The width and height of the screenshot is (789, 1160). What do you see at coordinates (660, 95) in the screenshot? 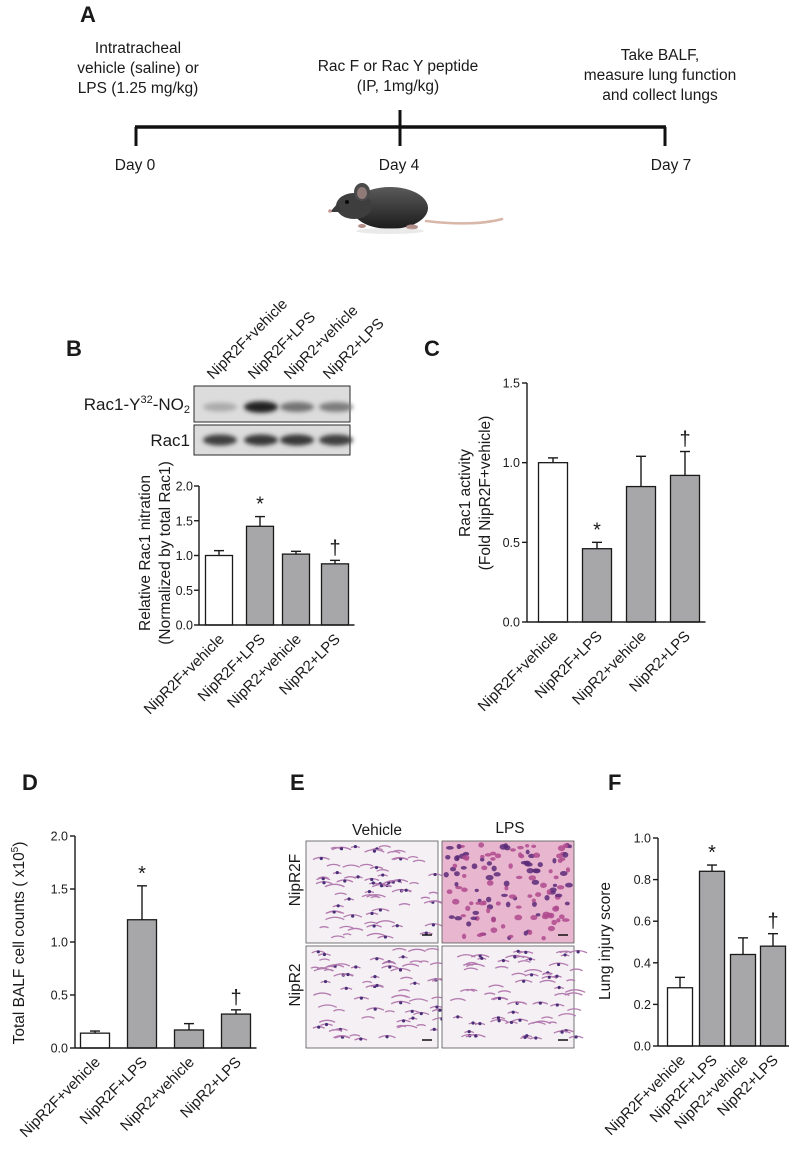
I see `event-2-line-2: and collect lungs` at bounding box center [660, 95].